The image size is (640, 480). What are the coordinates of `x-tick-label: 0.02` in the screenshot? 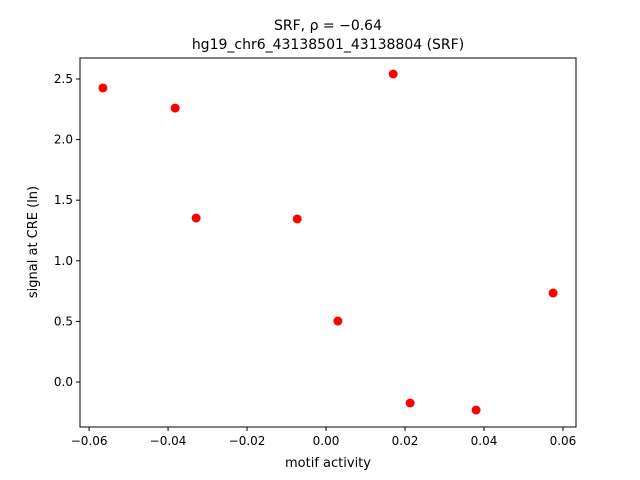 It's located at (405, 441).